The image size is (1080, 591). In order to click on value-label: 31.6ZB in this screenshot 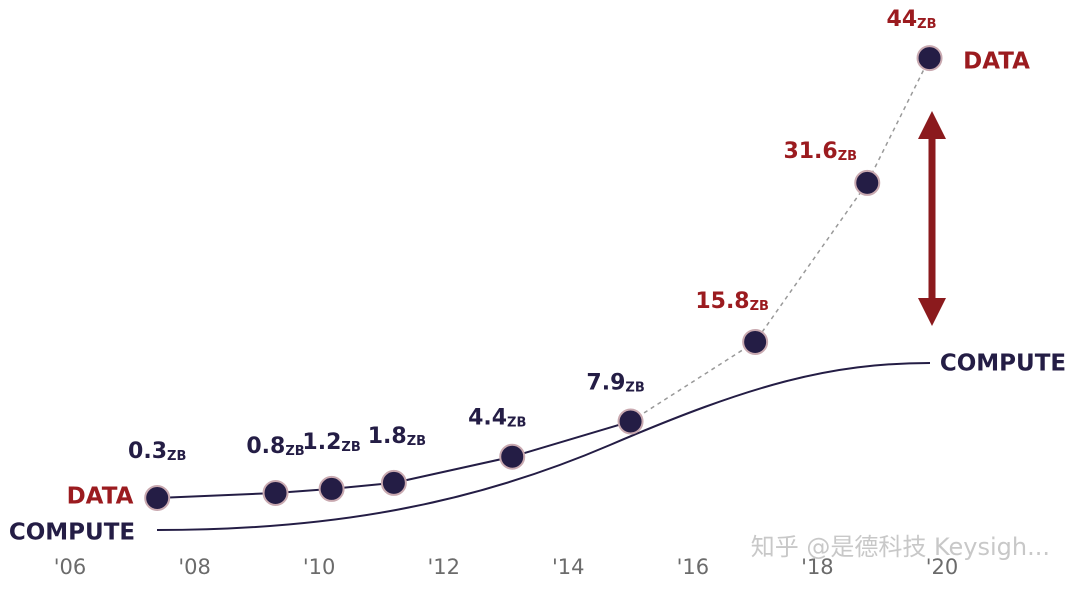, I will do `click(820, 151)`.